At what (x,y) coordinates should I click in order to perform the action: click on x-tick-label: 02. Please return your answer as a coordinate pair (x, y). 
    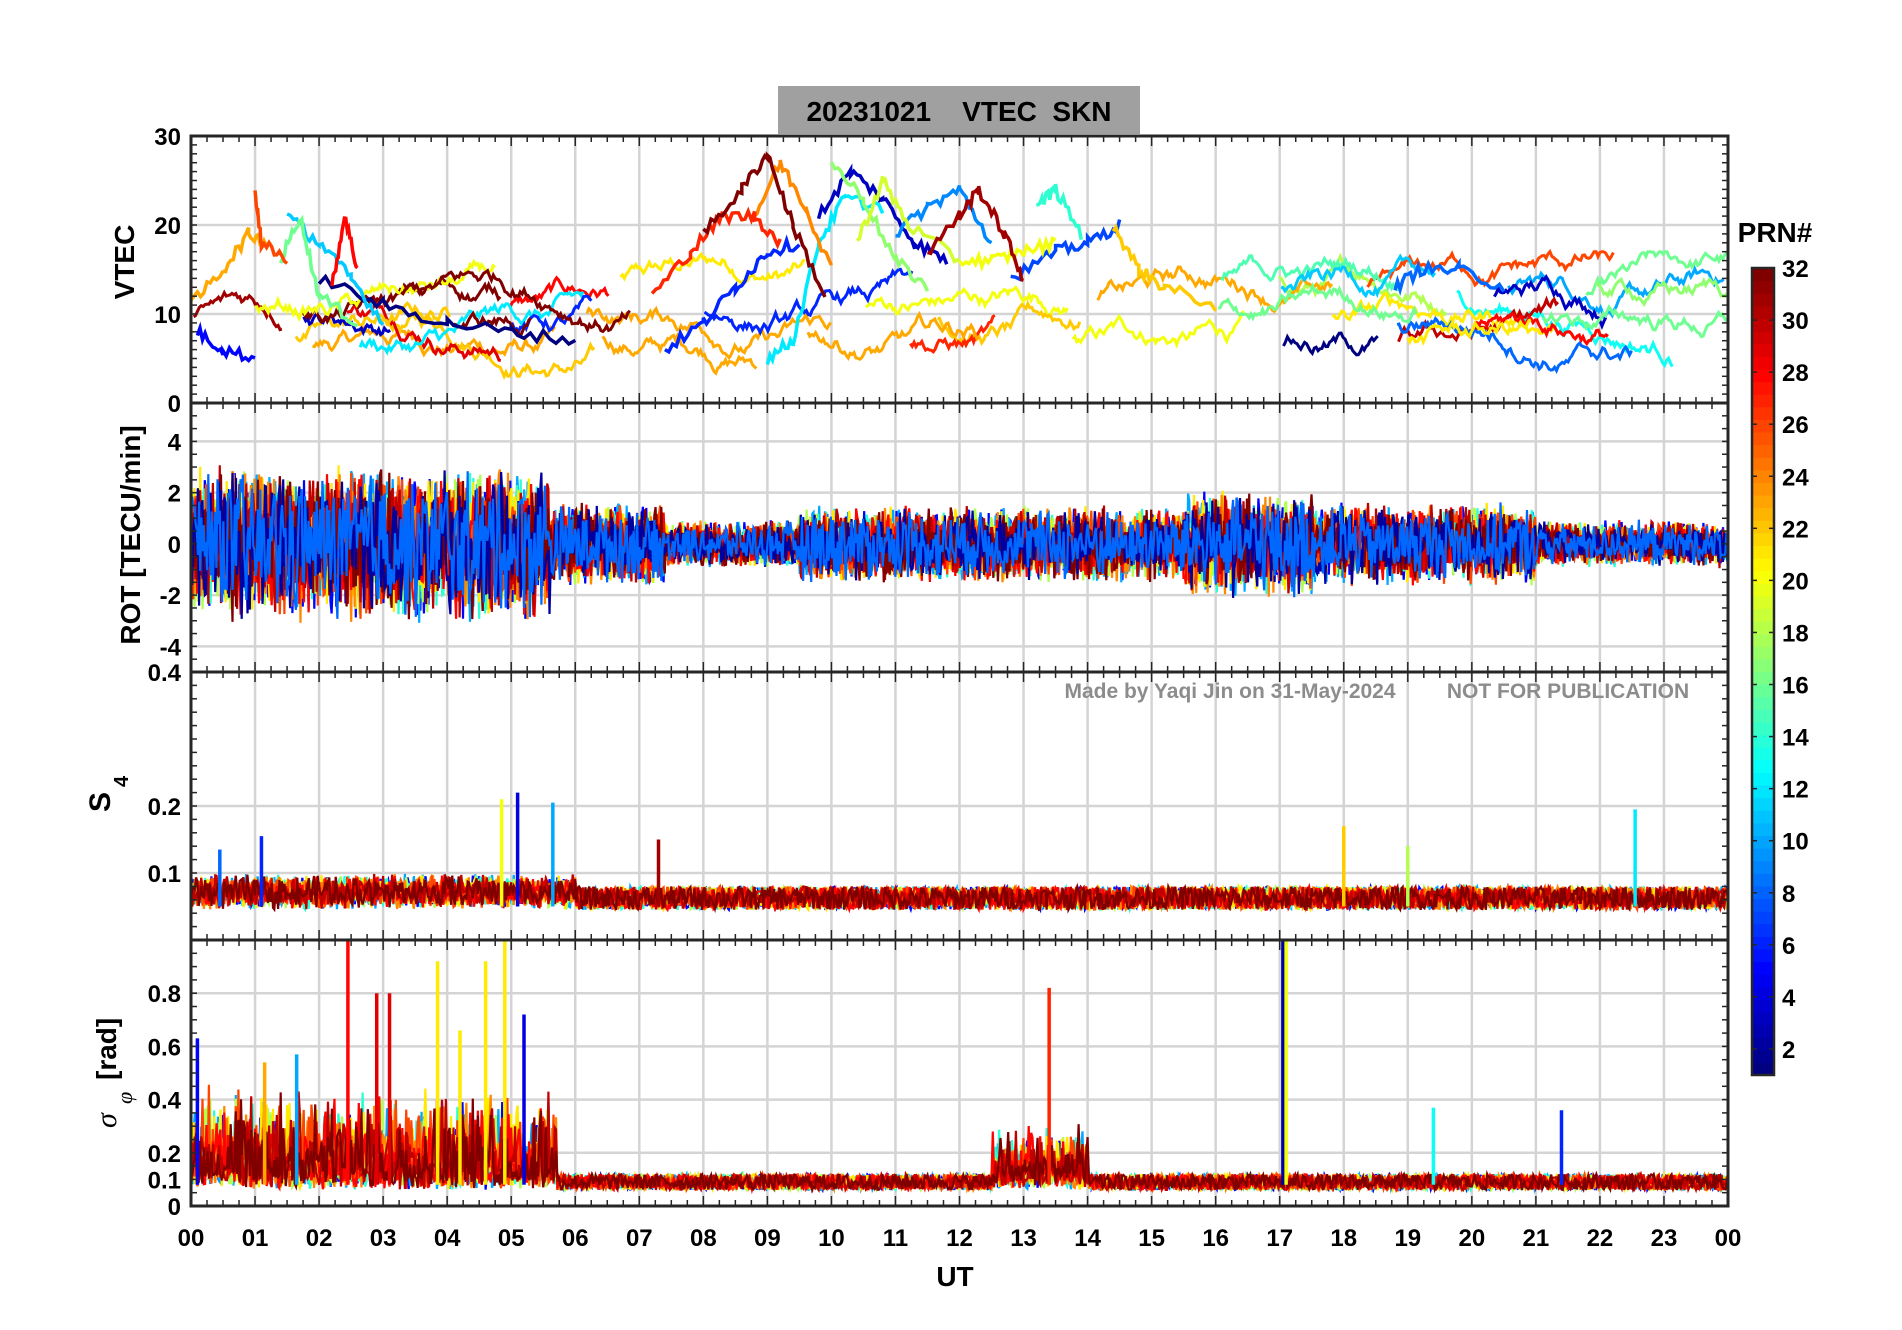
    Looking at the image, I should click on (319, 1238).